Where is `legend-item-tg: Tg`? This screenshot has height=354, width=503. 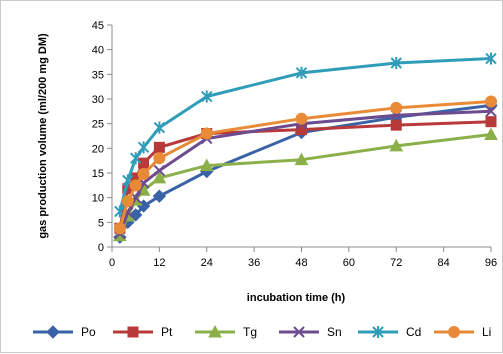 legend-item-tg: Tg is located at coordinates (226, 331).